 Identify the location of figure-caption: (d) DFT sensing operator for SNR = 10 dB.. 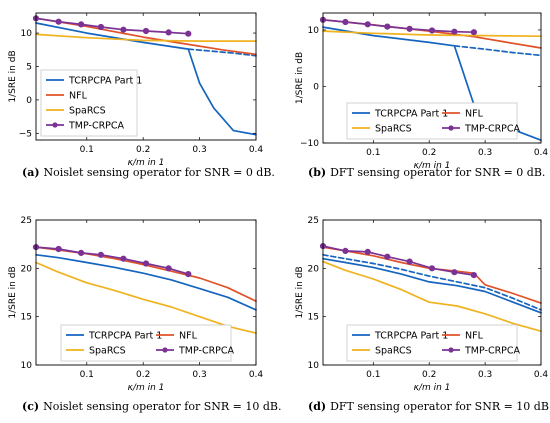
(429, 406).